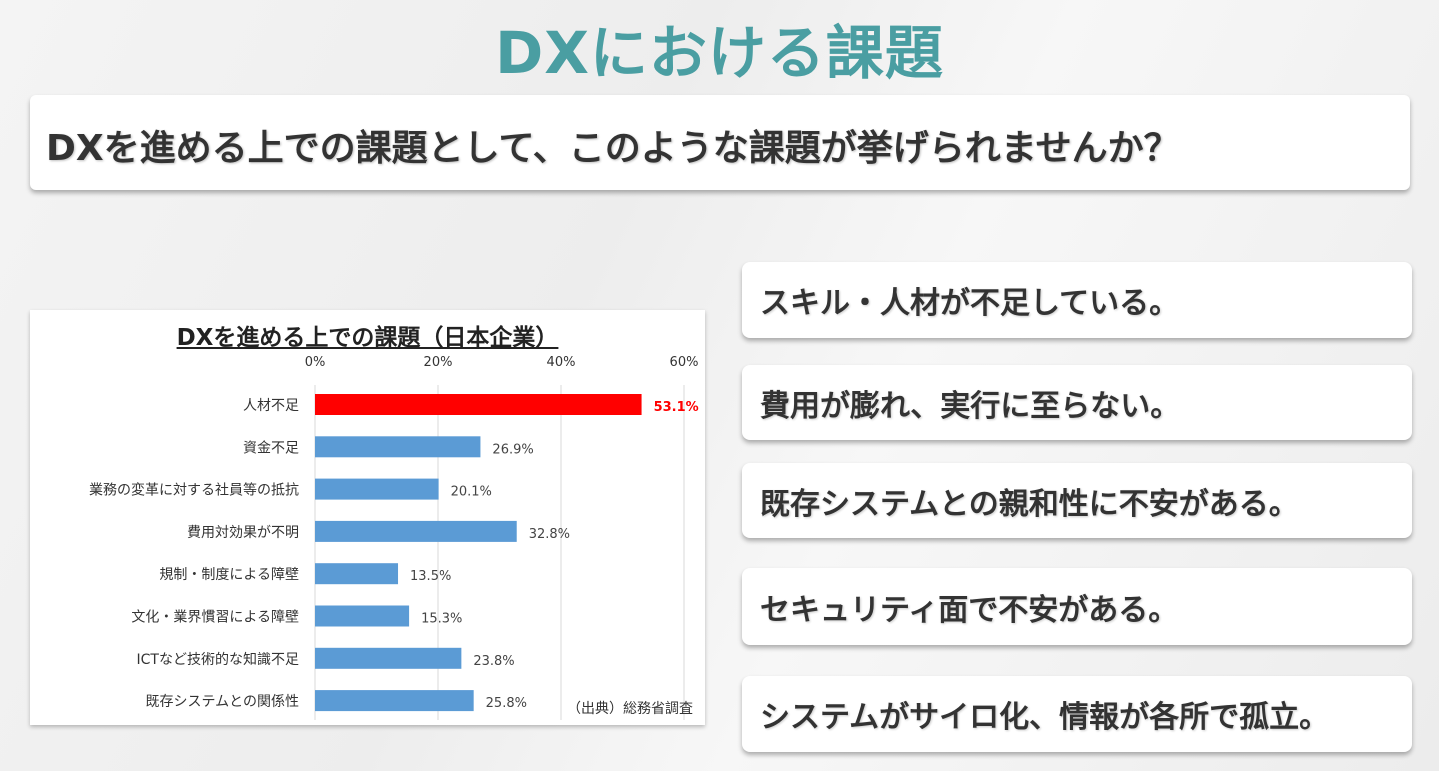  Describe the element at coordinates (271, 448) in the screenshot. I see `category-label: 資金不足` at that location.